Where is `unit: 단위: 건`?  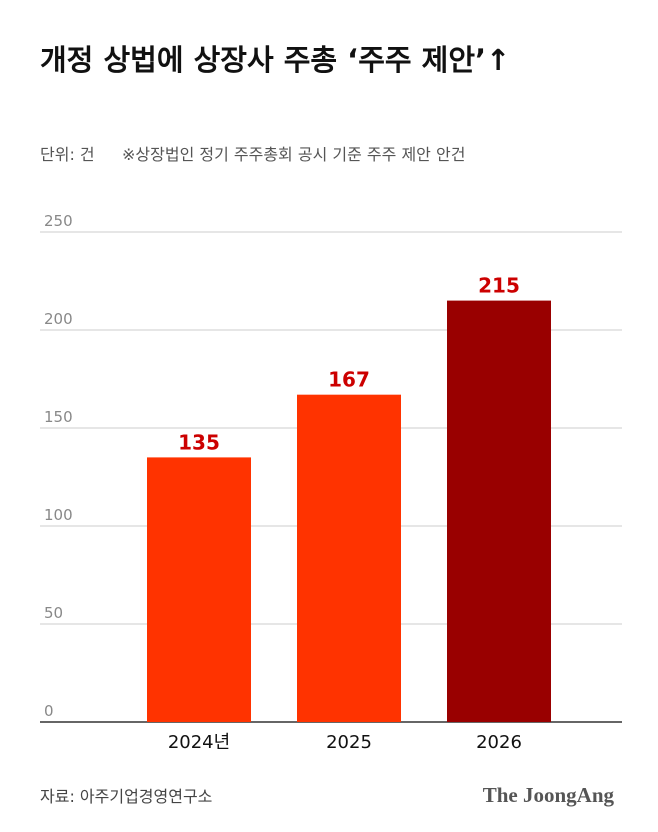
unit: 단위: 건 is located at coordinates (67, 154).